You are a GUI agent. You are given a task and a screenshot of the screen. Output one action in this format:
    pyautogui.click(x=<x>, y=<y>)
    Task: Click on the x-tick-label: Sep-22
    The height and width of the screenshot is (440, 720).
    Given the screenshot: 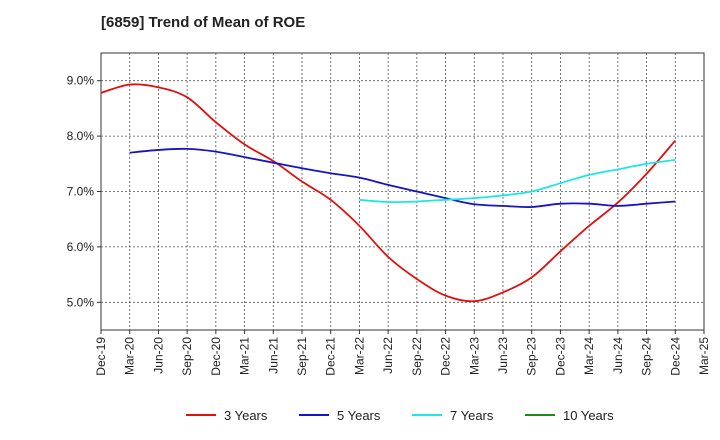 What is the action you would take?
    pyautogui.click(x=417, y=356)
    